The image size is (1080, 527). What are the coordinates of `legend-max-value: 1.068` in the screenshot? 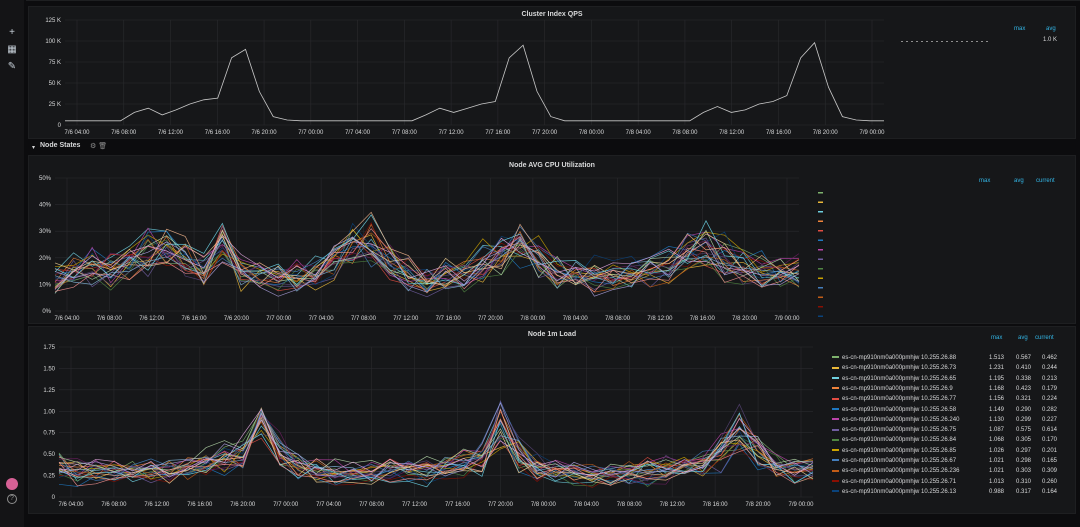 It's located at (996, 440).